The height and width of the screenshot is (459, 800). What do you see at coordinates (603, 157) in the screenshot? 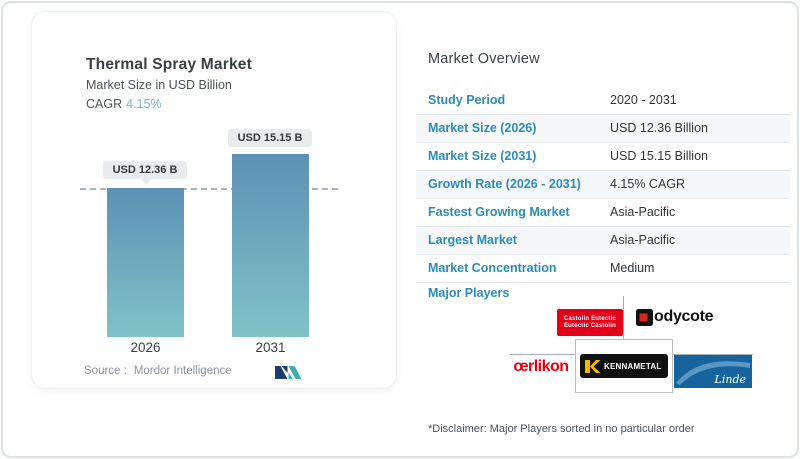
I see `table-row: Market Size (2031) USD 15.15 Billion` at bounding box center [603, 157].